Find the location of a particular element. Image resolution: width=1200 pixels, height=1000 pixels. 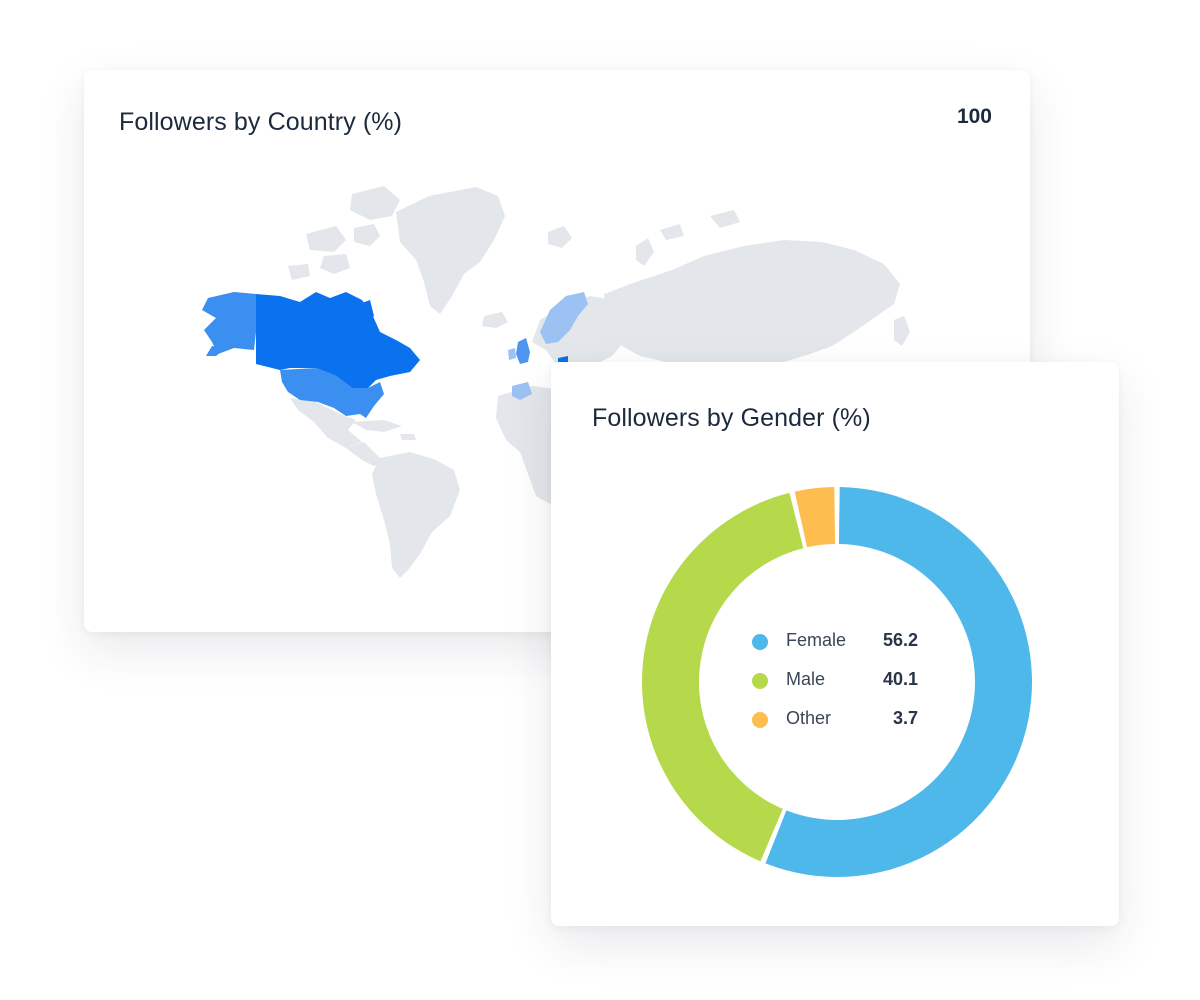

legend-value-male: 40.1 is located at coordinates (900, 679).